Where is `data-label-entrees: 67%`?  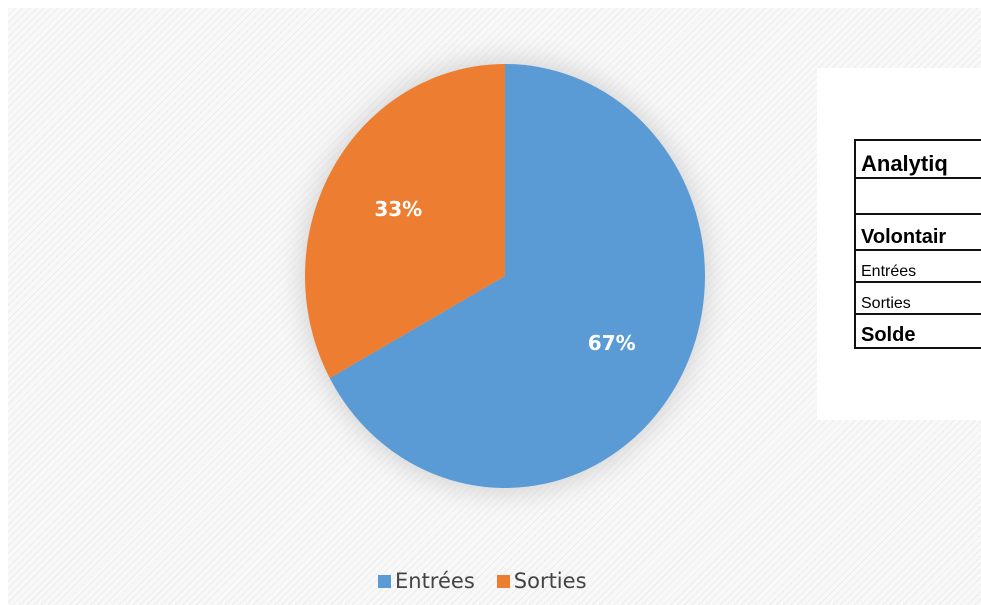
data-label-entrees: 67% is located at coordinates (612, 343).